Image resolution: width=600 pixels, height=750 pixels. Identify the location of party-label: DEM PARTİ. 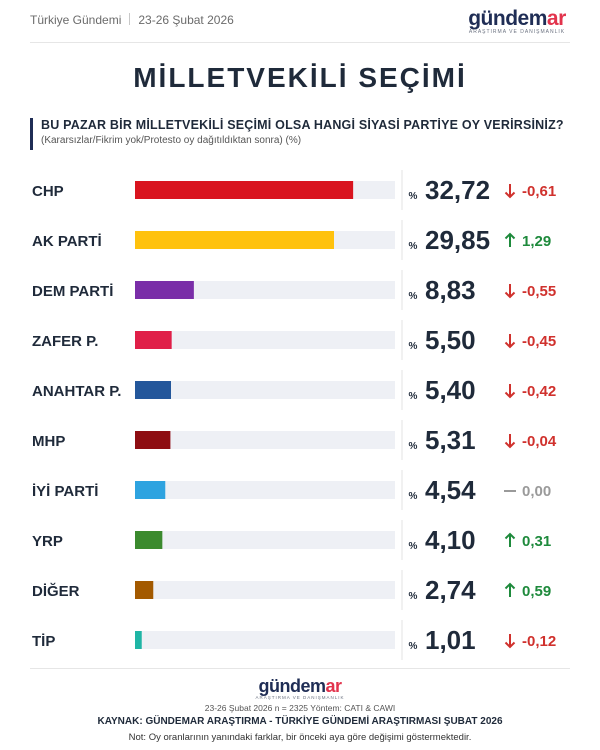
(72, 291).